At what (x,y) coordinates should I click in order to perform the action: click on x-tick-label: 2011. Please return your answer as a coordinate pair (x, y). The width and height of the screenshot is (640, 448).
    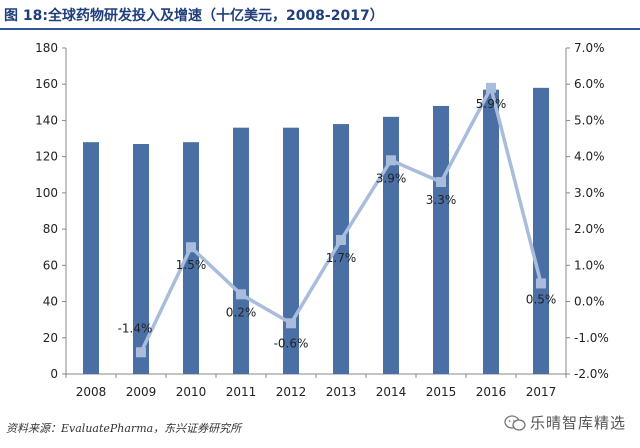
    Looking at the image, I should click on (241, 392).